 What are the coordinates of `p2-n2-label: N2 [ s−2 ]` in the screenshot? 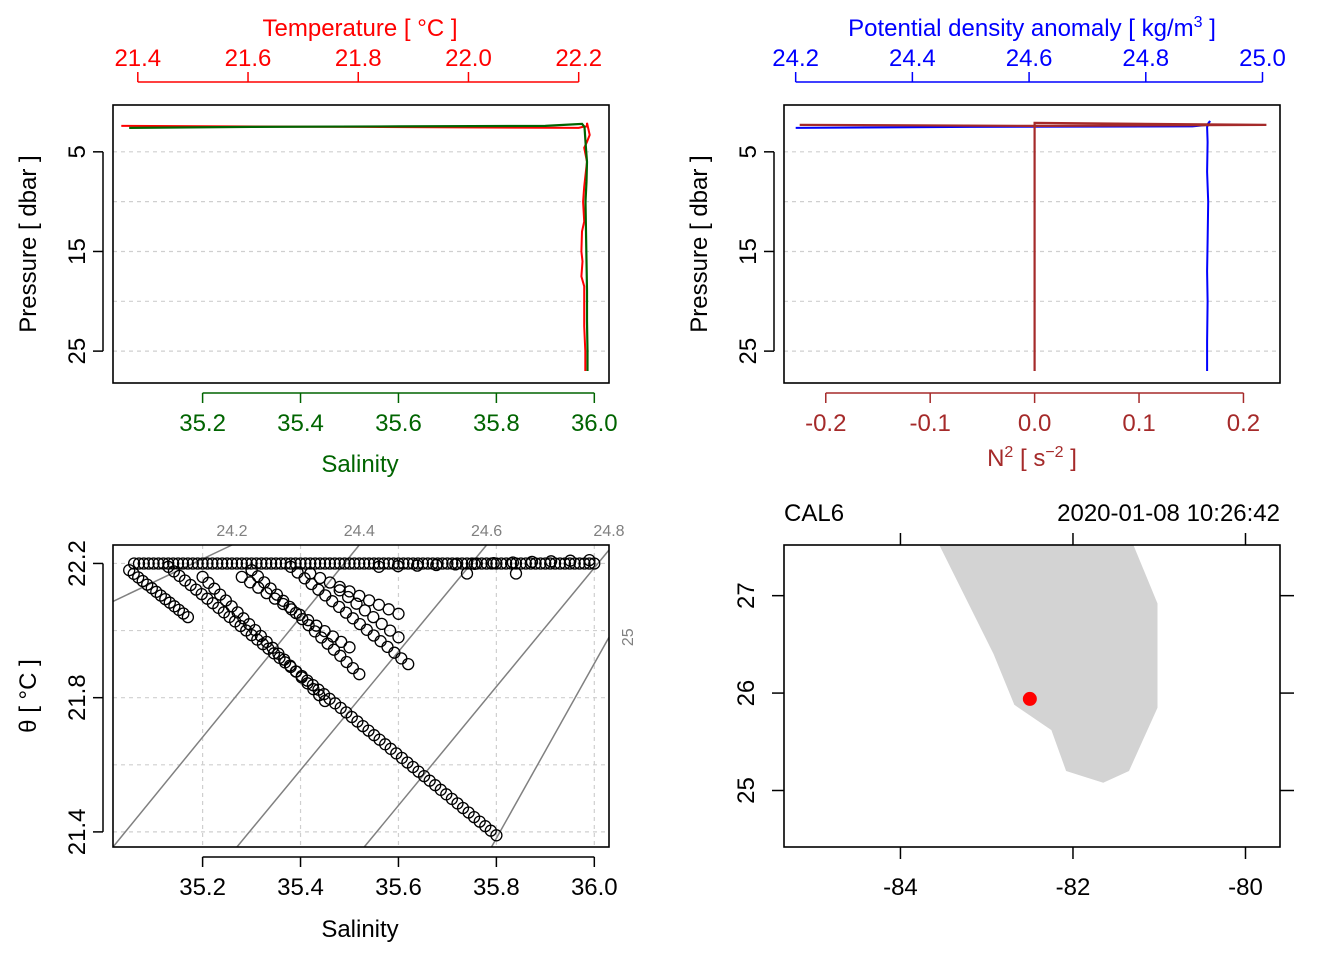 It's located at (1032, 458).